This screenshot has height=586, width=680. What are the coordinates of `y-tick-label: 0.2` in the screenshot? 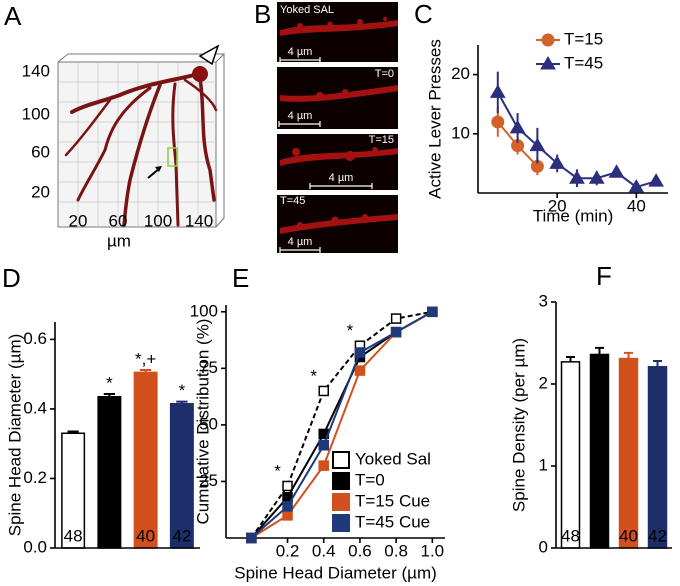 It's located at (35, 477).